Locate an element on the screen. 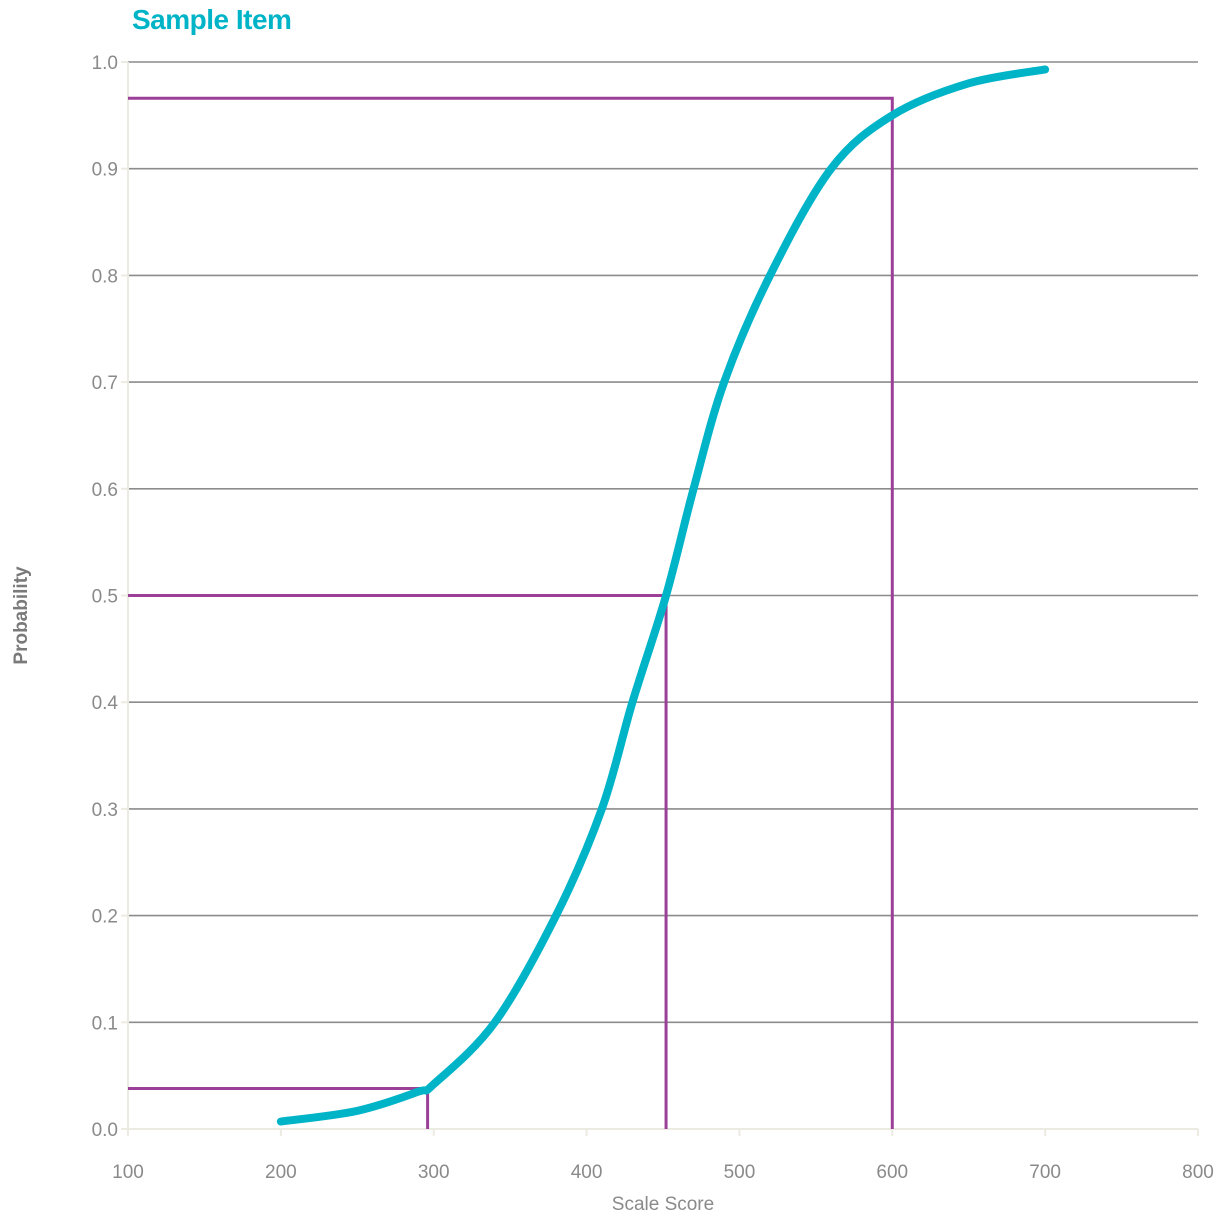 Image resolution: width=1220 pixels, height=1222 pixels. y-tick-label: 1.0 is located at coordinates (105, 63).